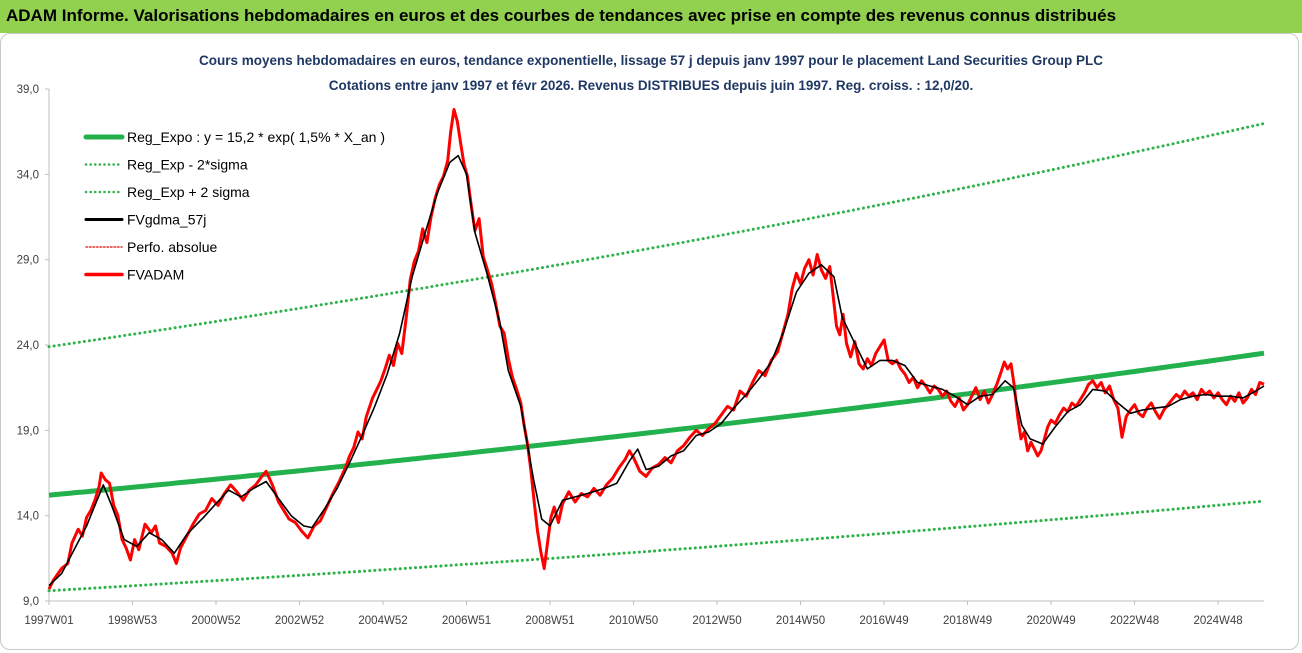  What do you see at coordinates (28, 175) in the screenshot?
I see `y-tick-label: 34,0` at bounding box center [28, 175].